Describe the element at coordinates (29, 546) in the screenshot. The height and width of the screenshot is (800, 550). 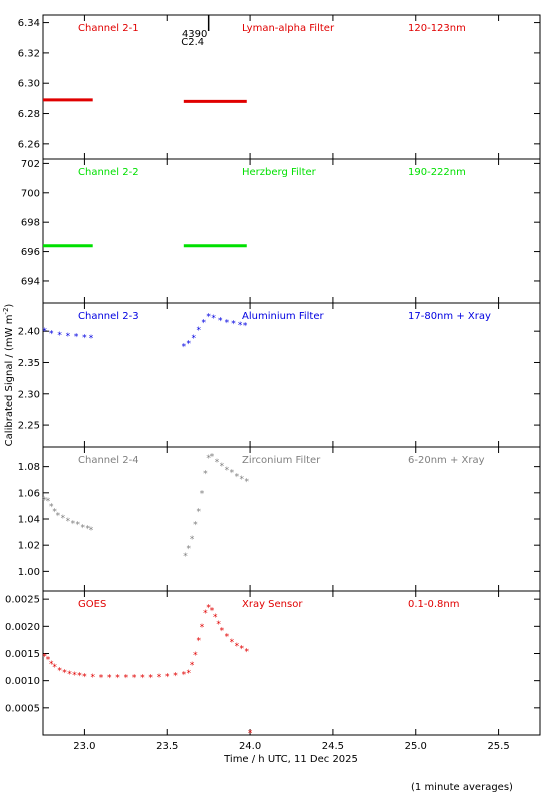
I see `y-tick-label: 1.02` at that location.